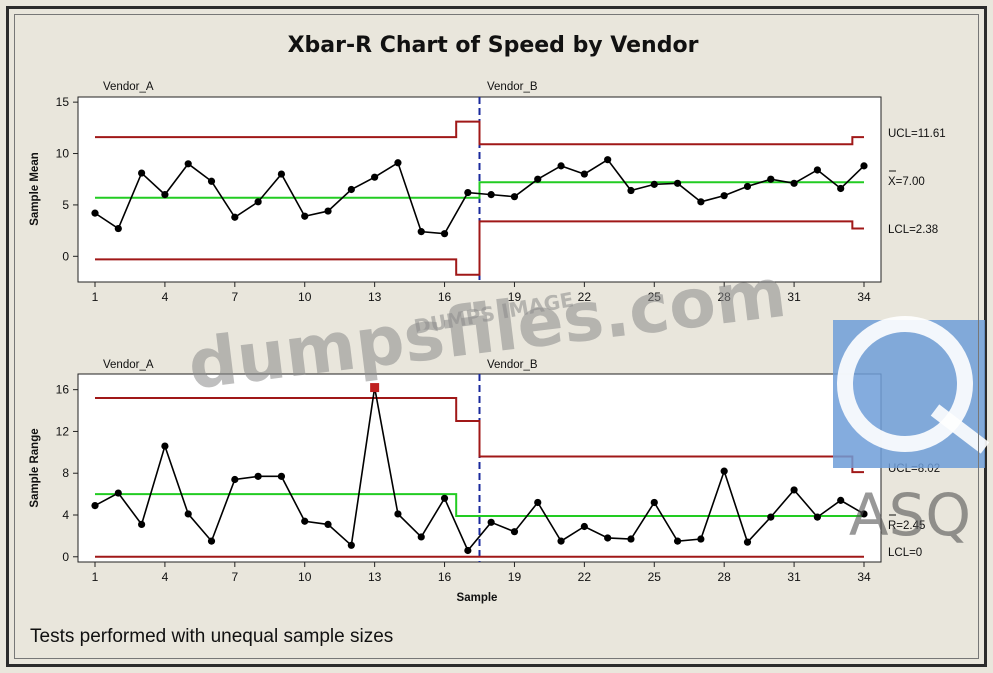 This screenshot has height=673, width=993. What do you see at coordinates (479, 190) in the screenshot?
I see `xbar-center-line` at bounding box center [479, 190].